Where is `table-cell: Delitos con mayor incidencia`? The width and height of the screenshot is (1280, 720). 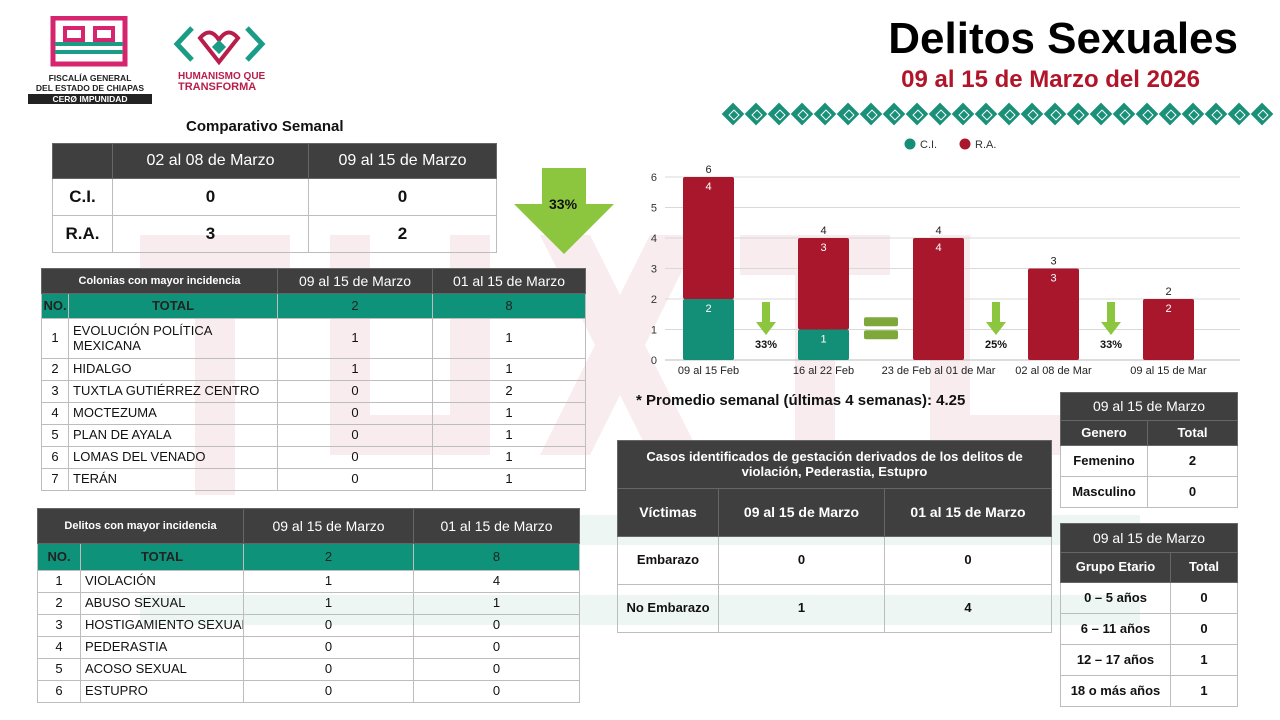 table-cell: Delitos con mayor incidencia is located at coordinates (140, 526).